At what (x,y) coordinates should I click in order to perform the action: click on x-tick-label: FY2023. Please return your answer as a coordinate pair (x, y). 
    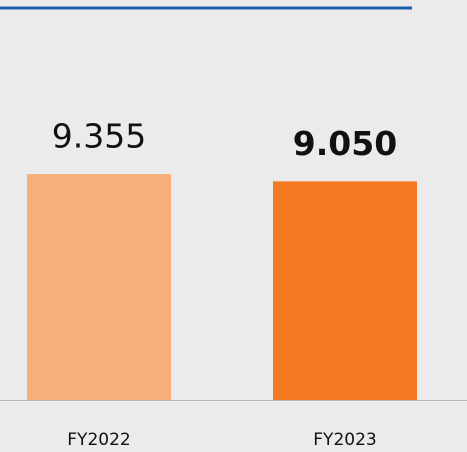
    Looking at the image, I should click on (344, 440).